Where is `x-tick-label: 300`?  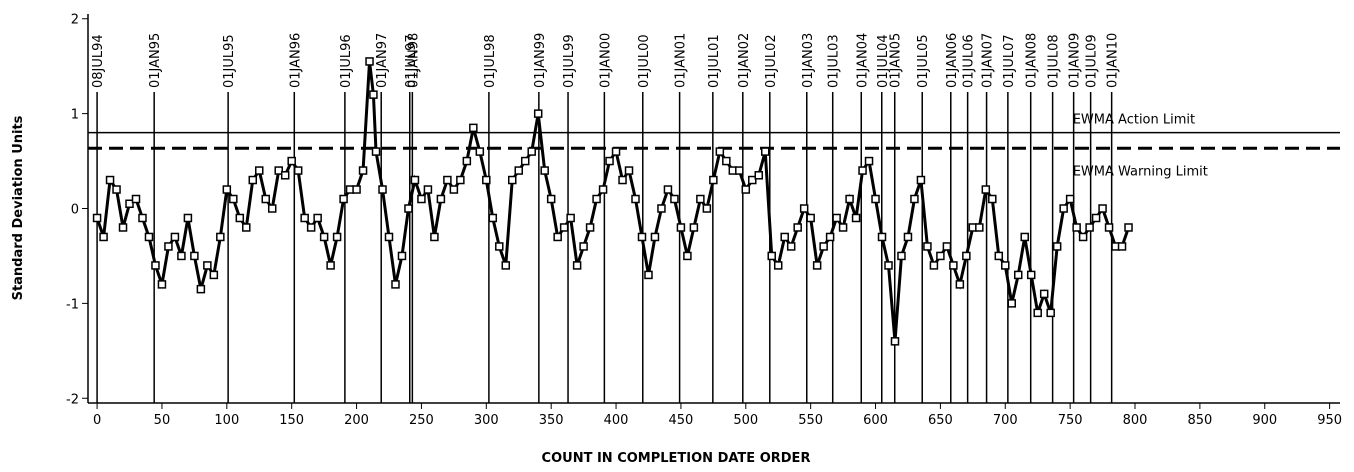 x-tick-label: 300 is located at coordinates (486, 420).